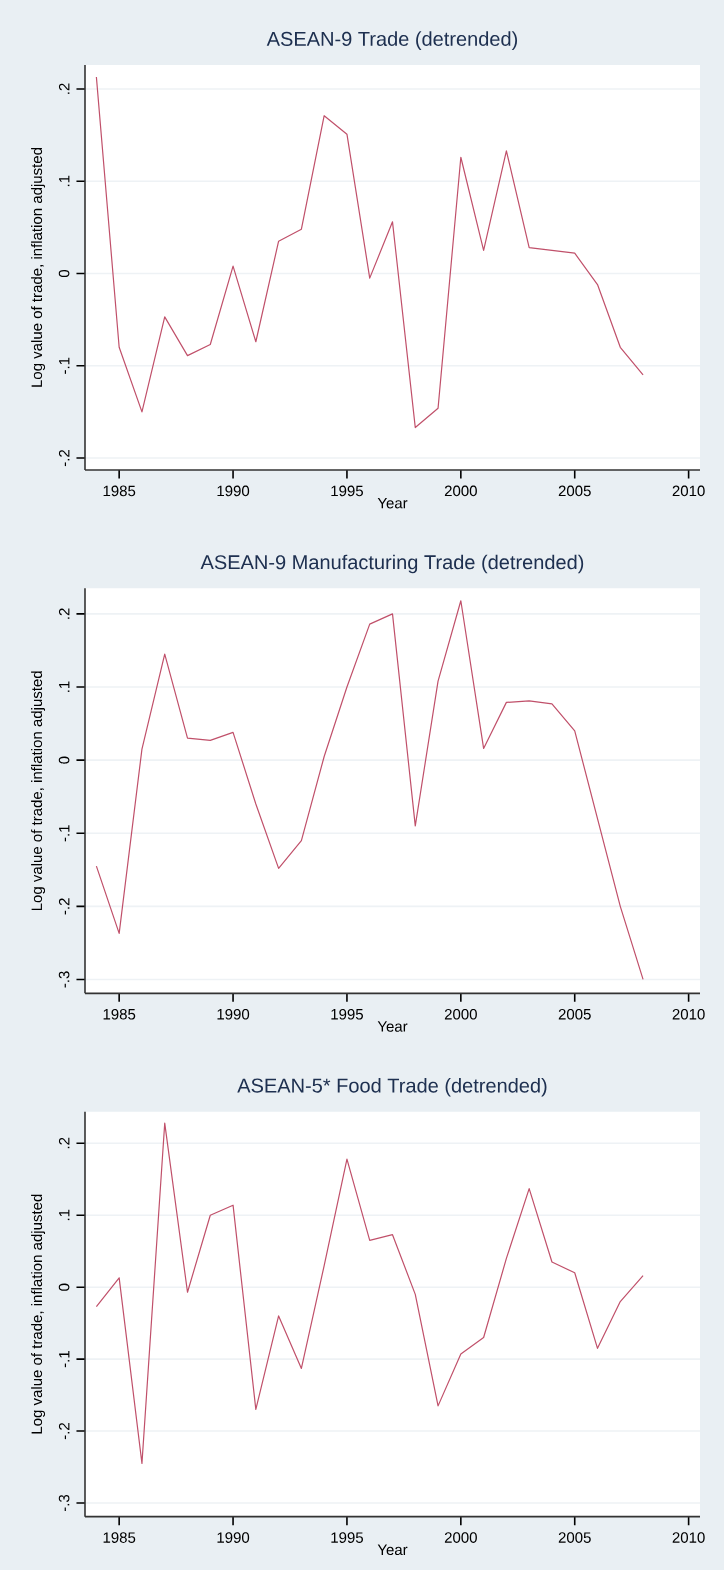  Describe the element at coordinates (392, 40) in the screenshot. I see `chart-title: ASEAN-9 Trade (detrended)` at that location.